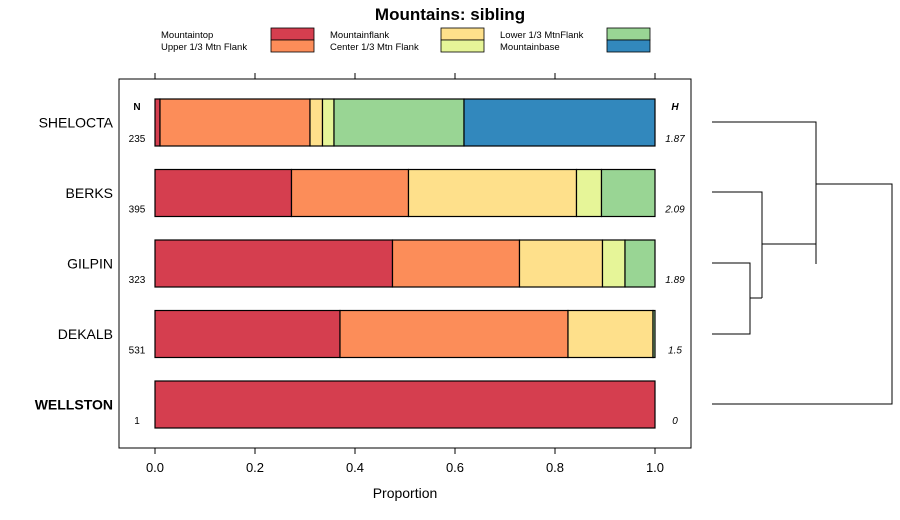 Image resolution: width=900 pixels, height=520 pixels. What do you see at coordinates (255, 467) in the screenshot?
I see `x-tick-label: 0.2` at bounding box center [255, 467].